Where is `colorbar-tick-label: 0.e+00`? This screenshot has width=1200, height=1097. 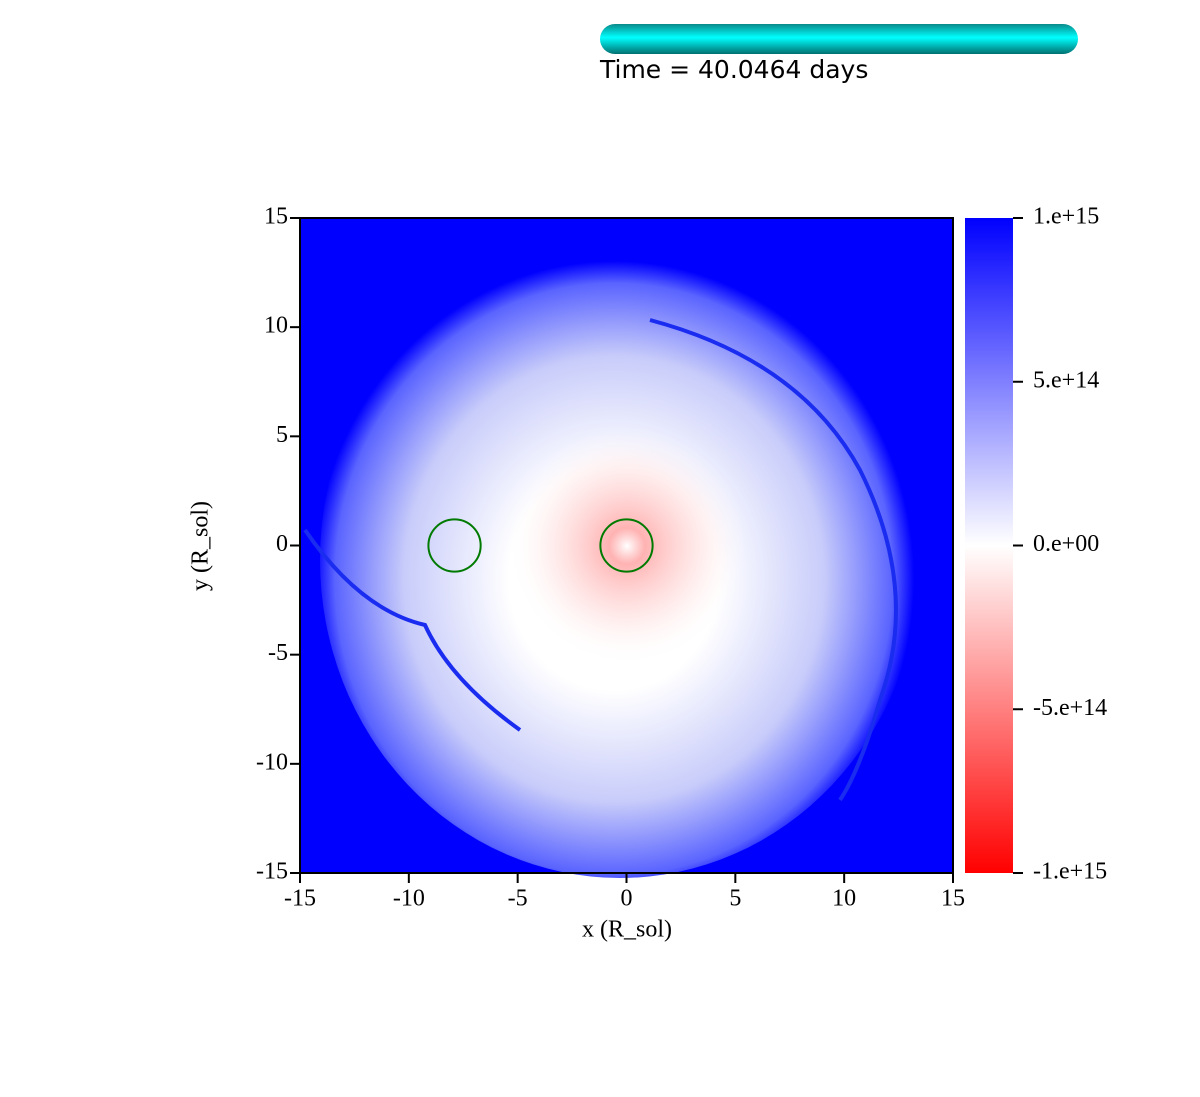
colorbar-tick-label: 0.e+00 is located at coordinates (1066, 544).